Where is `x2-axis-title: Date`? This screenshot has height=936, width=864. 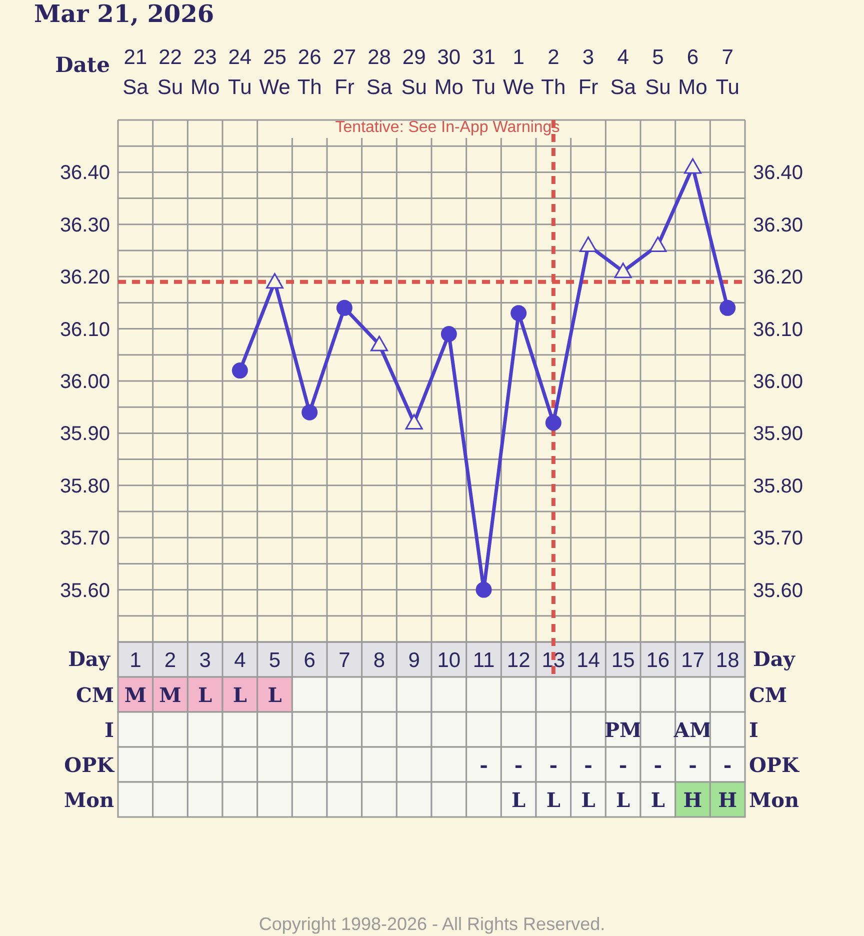 x2-axis-title: Date is located at coordinates (82, 64).